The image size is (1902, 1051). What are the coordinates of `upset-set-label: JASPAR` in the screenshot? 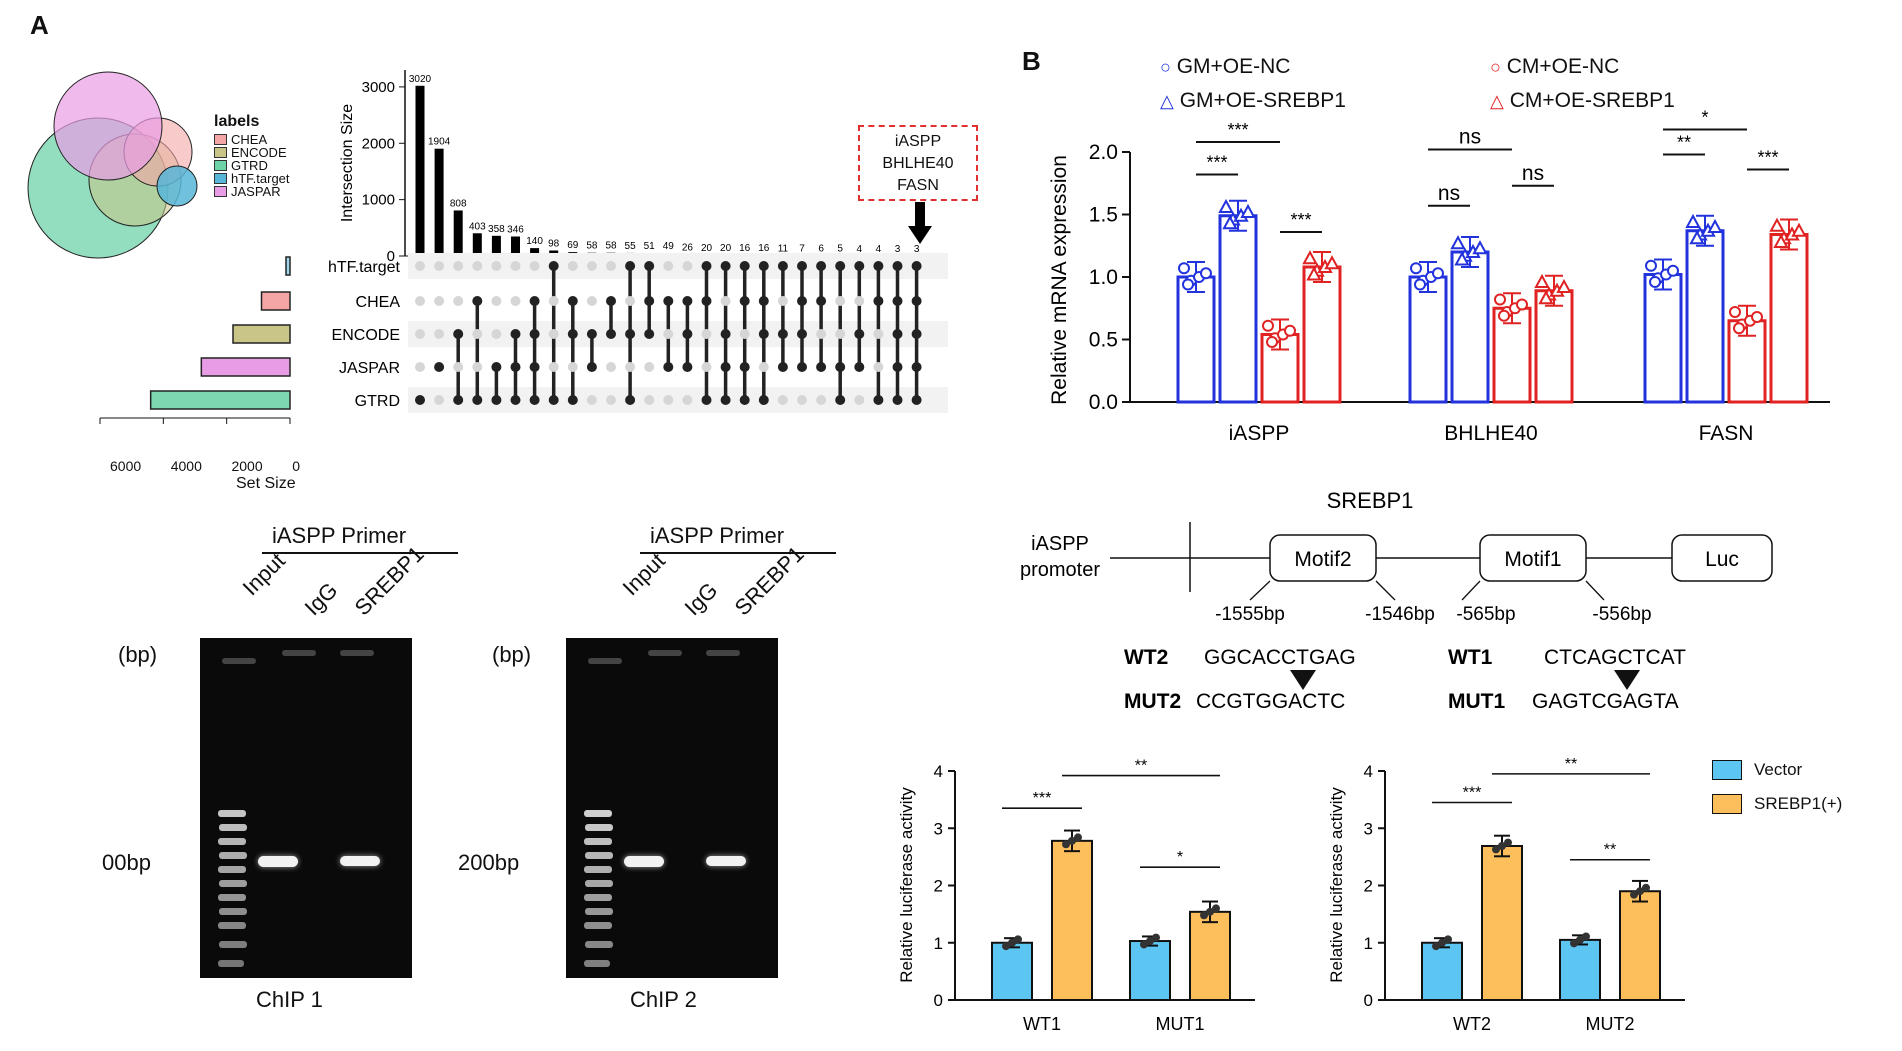 It's located at (369, 368).